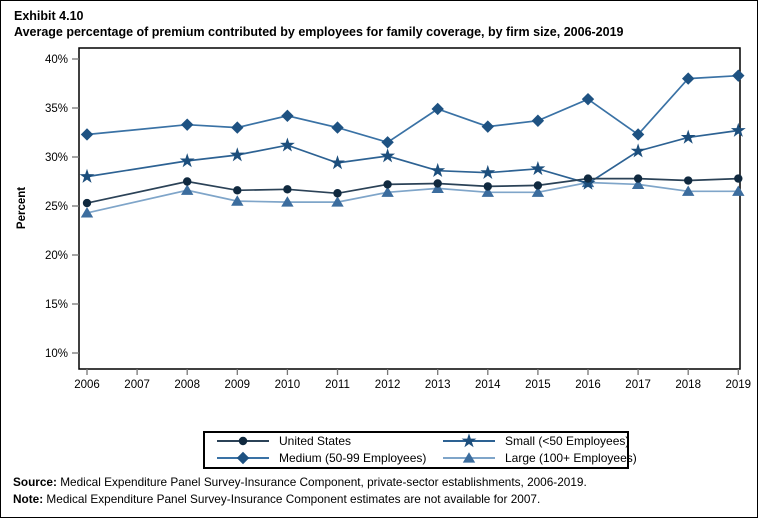  What do you see at coordinates (237, 127) in the screenshot?
I see `marker-medium-50-99-employees-2009` at bounding box center [237, 127].